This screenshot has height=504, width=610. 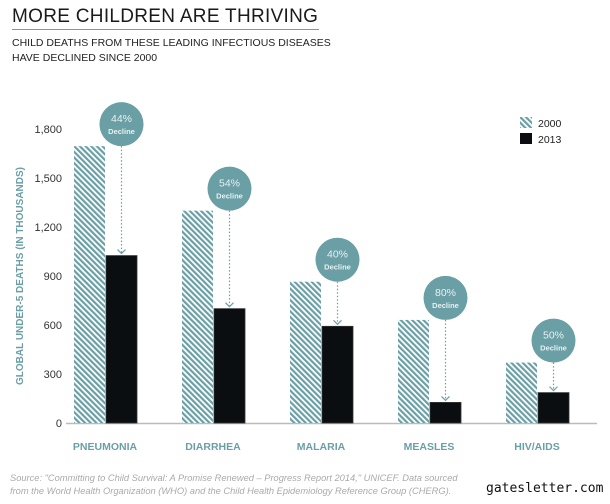 I want to click on legend-swatch-2013, so click(x=526, y=138).